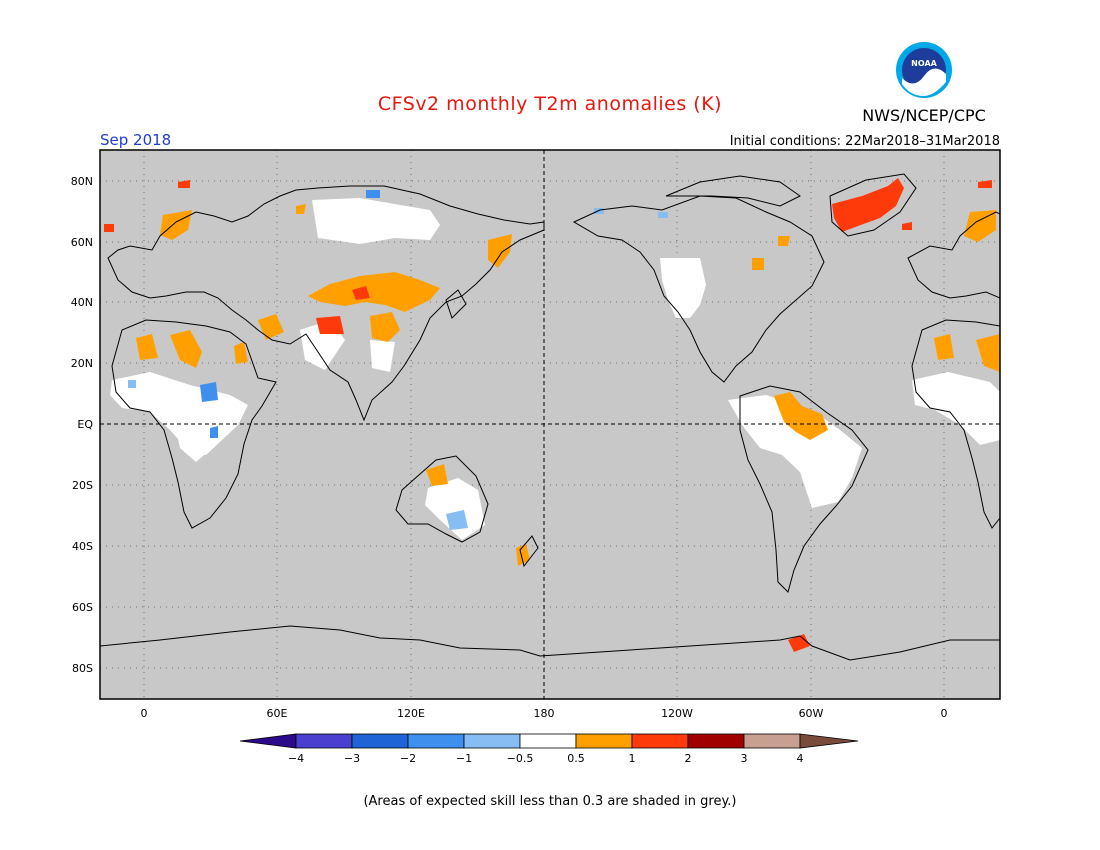  I want to click on lat-label-20s: 20S, so click(82, 485).